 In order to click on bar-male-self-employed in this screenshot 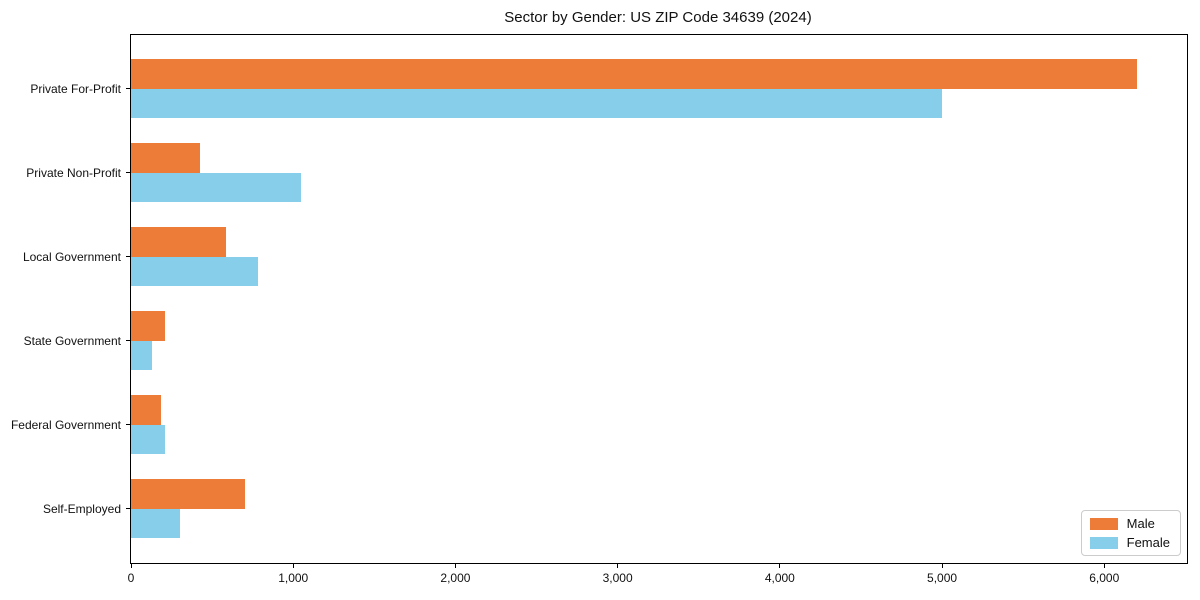, I will do `click(188, 494)`.